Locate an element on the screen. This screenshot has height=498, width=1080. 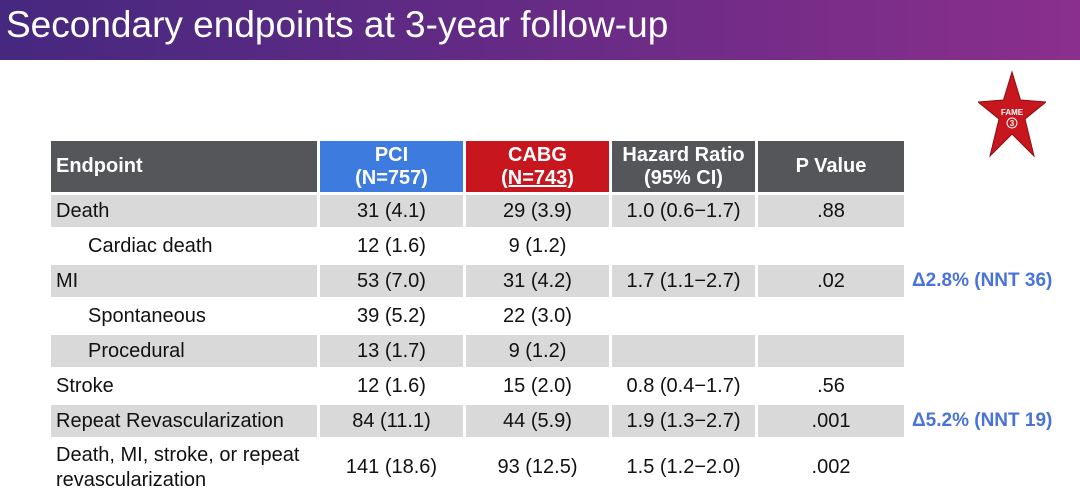
hr-cell: 1.7 (1.1−2.7) is located at coordinates (683, 281).